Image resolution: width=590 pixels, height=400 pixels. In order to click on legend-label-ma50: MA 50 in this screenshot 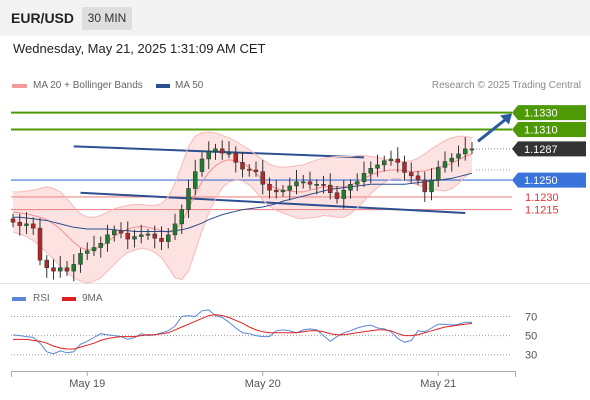, I will do `click(189, 85)`.